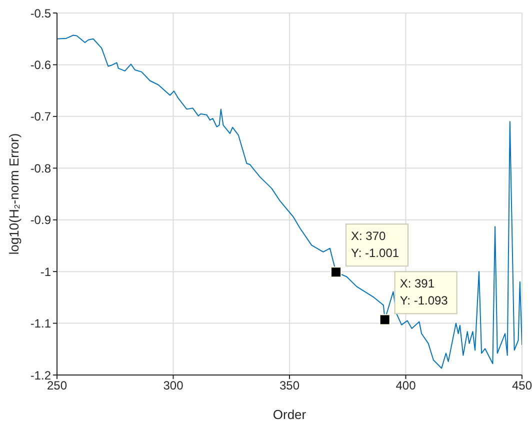 Image resolution: width=532 pixels, height=421 pixels. Describe the element at coordinates (41, 65) in the screenshot. I see `y-tick-label: -0.6` at that location.